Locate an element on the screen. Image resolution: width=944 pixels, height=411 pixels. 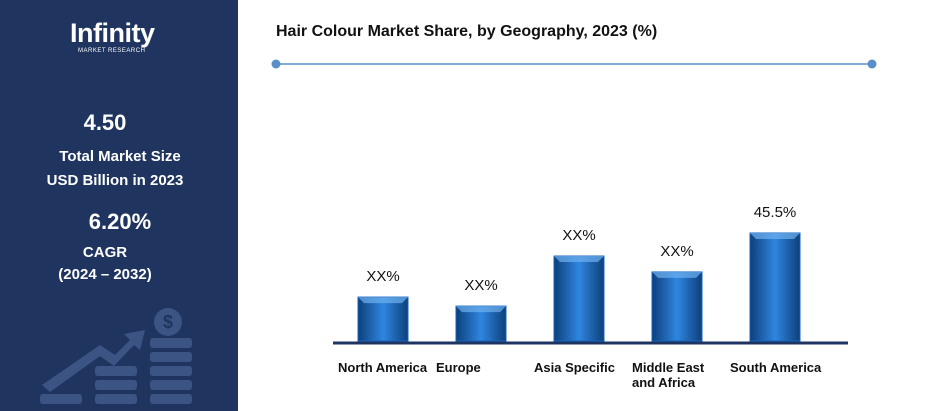
x-tick-label: North America is located at coordinates (383, 367).